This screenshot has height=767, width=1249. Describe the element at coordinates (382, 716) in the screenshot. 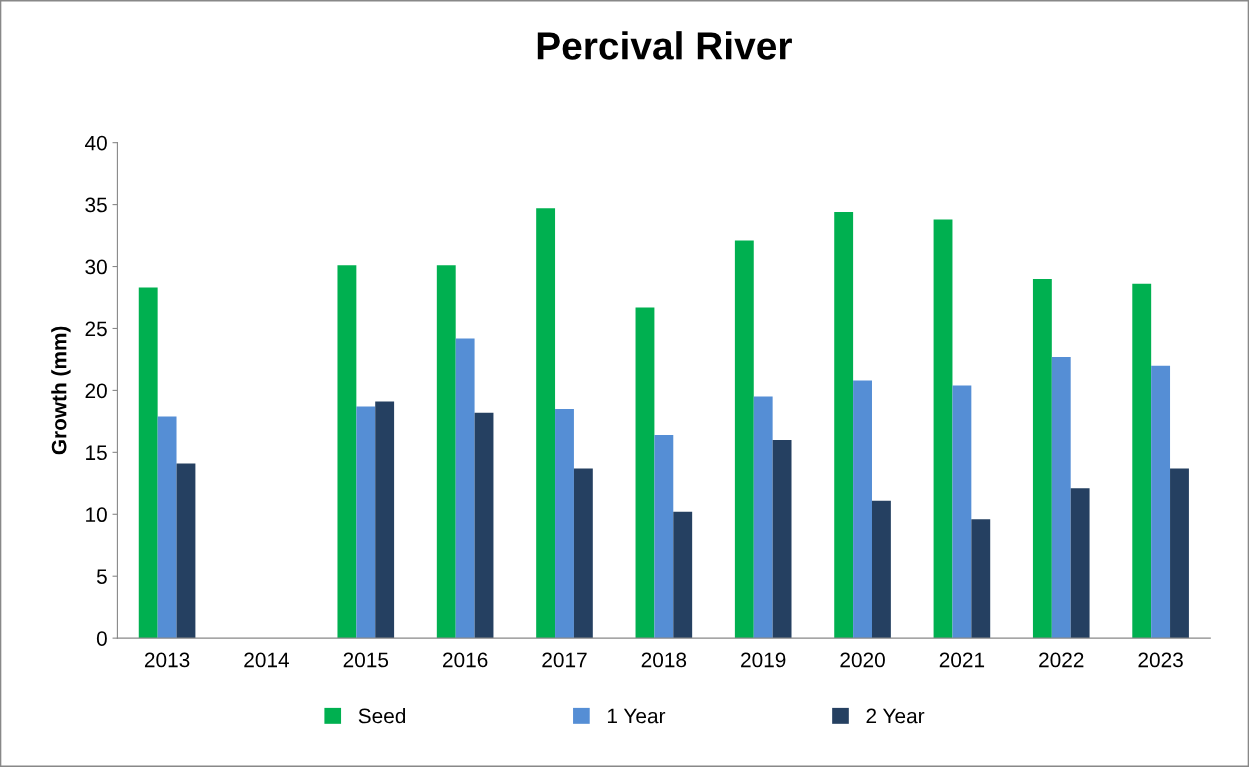

I see `legend-label: Seed` at that location.